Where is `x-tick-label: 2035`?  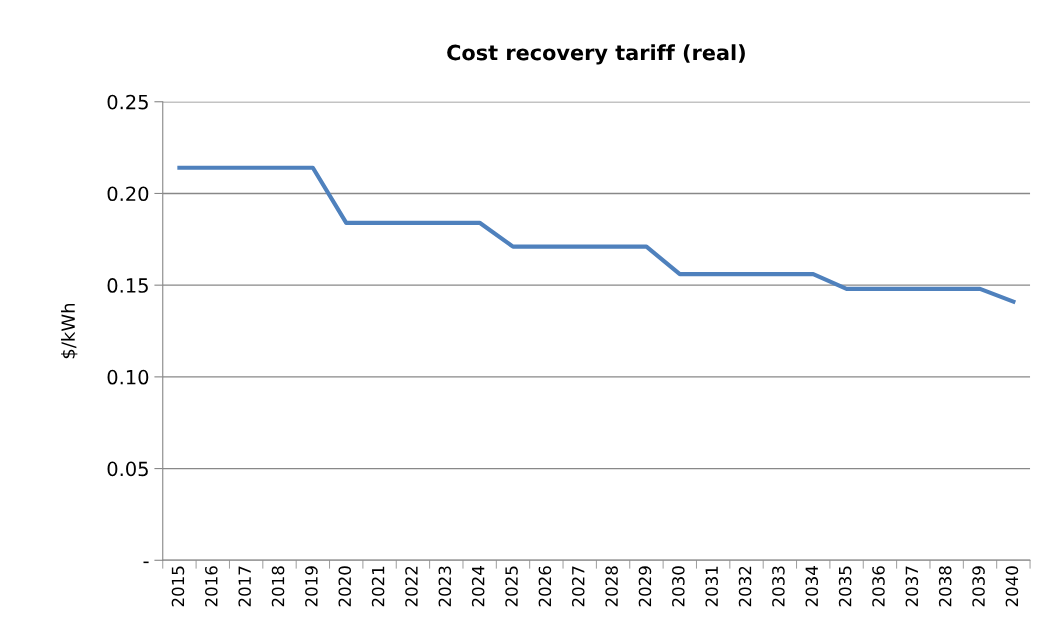
x-tick-label: 2035 is located at coordinates (845, 586).